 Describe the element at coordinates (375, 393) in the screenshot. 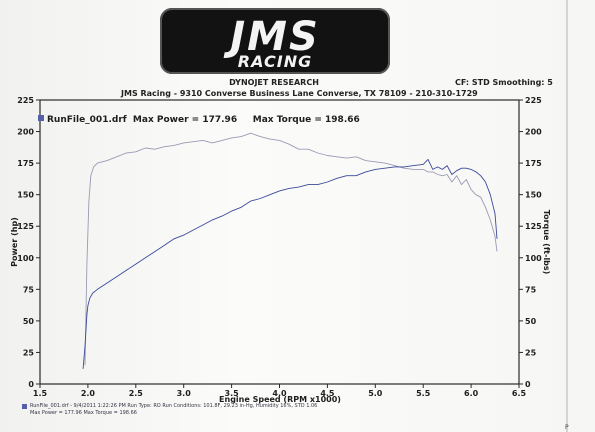

I see `x-tick-label: 5.0` at that location.